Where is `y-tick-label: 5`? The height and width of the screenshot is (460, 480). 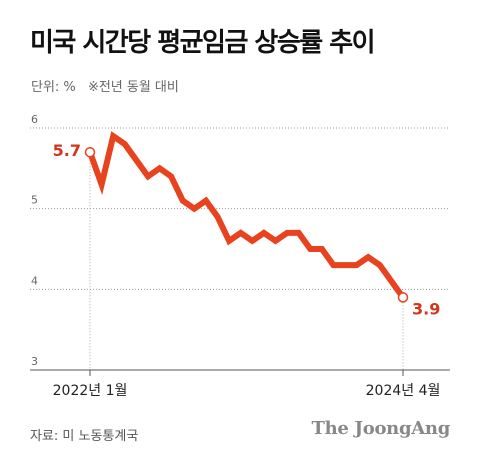
y-tick-label: 5 is located at coordinates (34, 200).